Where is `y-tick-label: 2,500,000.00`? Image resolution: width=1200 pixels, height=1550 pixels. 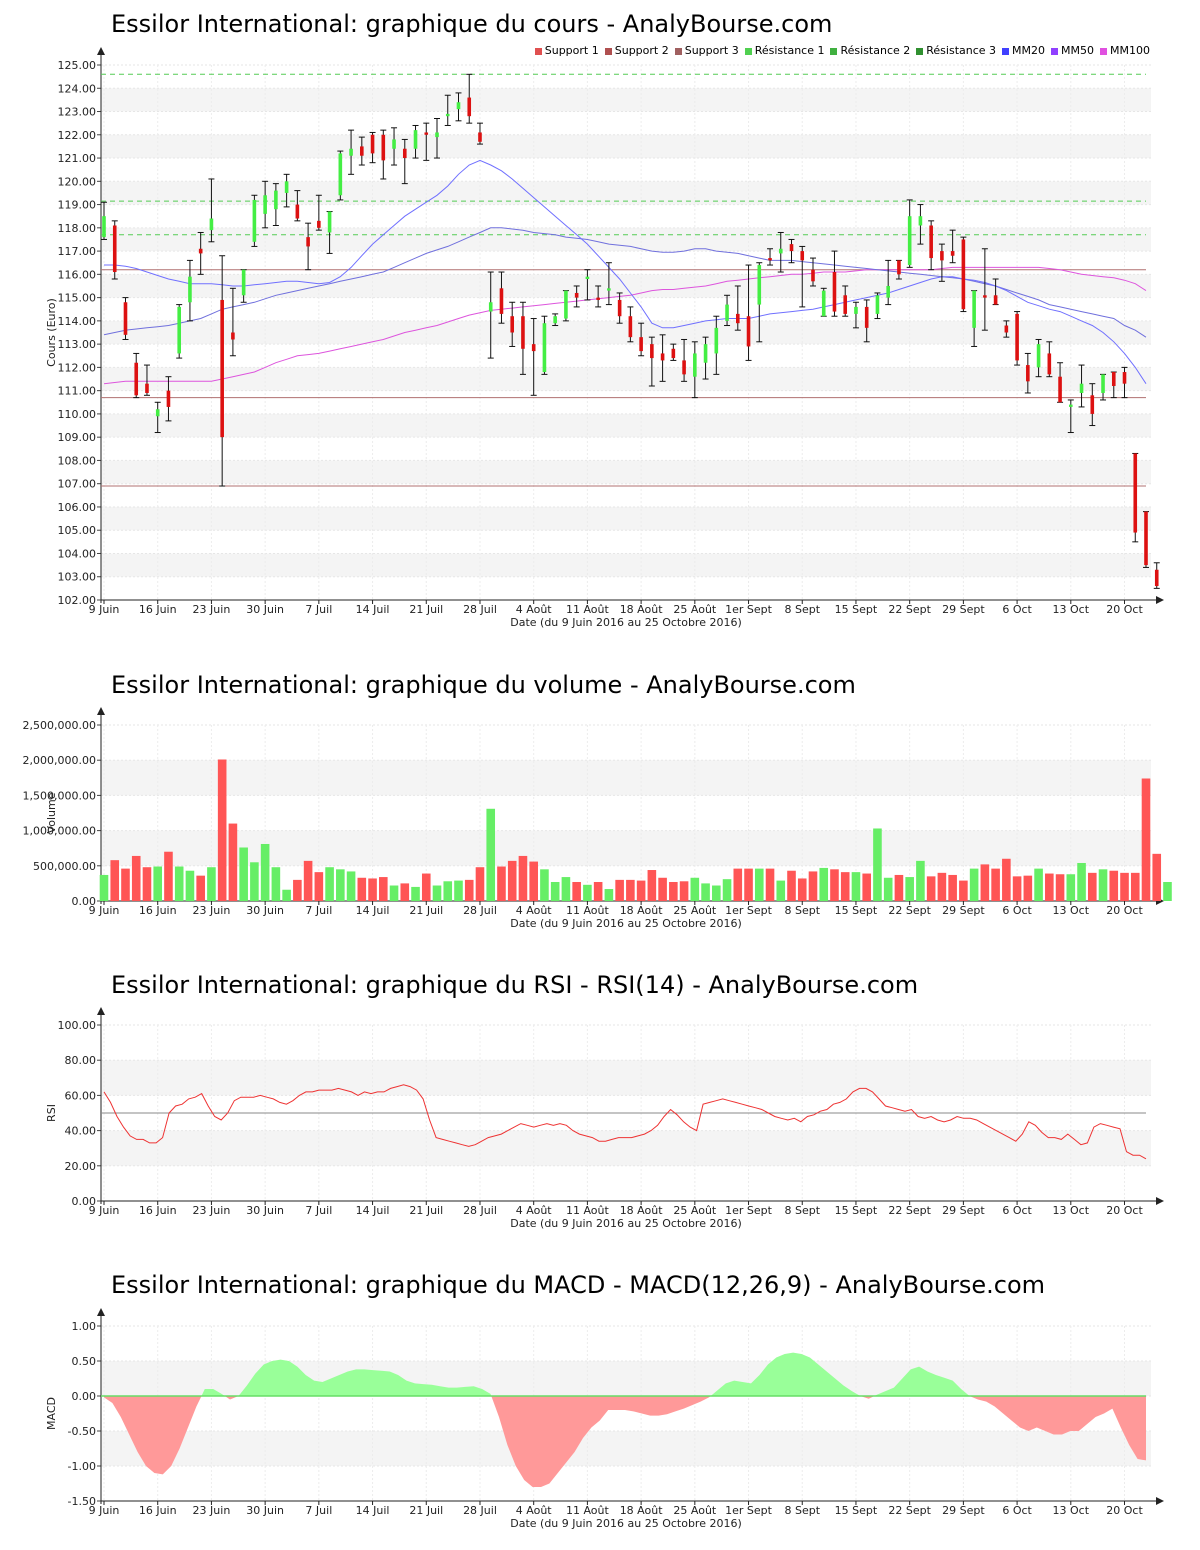 y-tick-label: 2,500,000.00 is located at coordinates (59, 725).